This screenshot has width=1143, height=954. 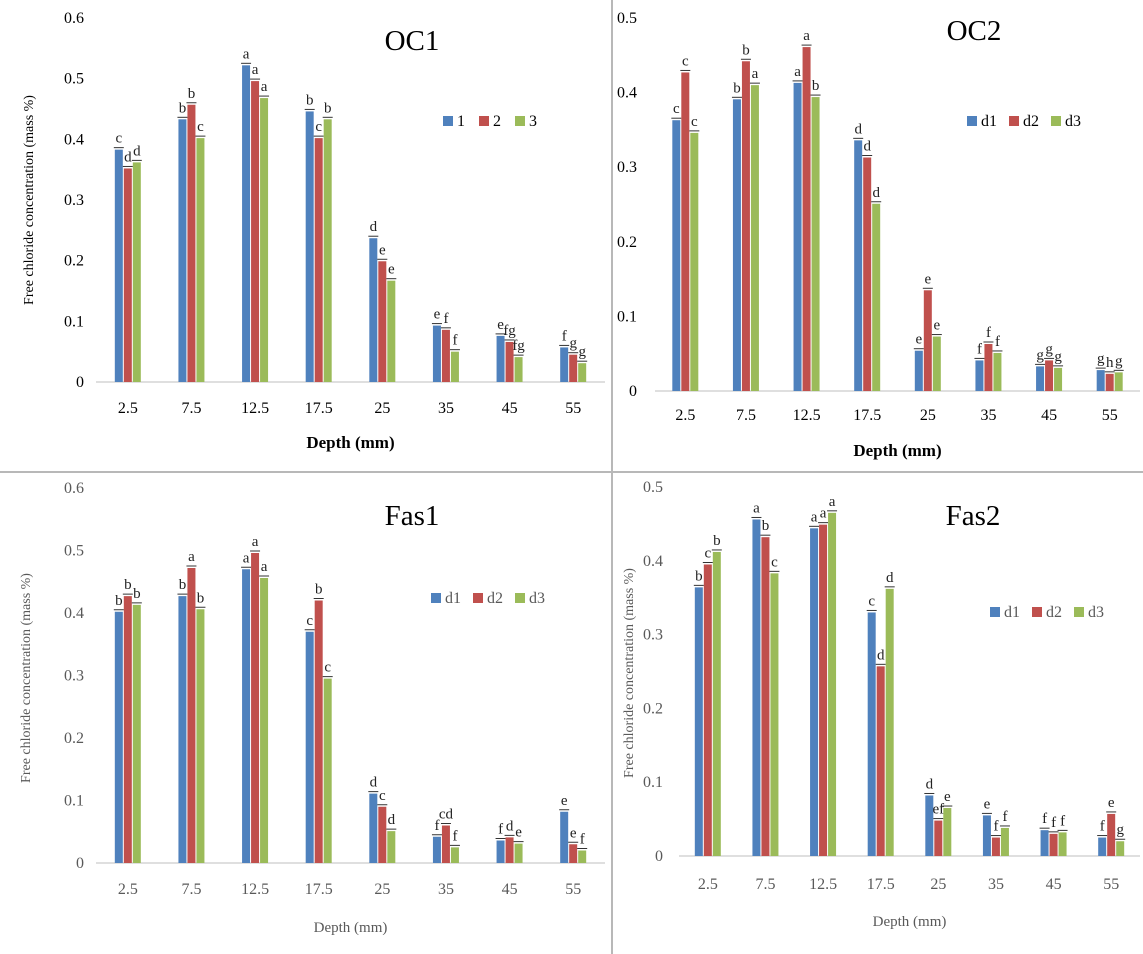 I want to click on bar-3-2.5, so click(x=136, y=272).